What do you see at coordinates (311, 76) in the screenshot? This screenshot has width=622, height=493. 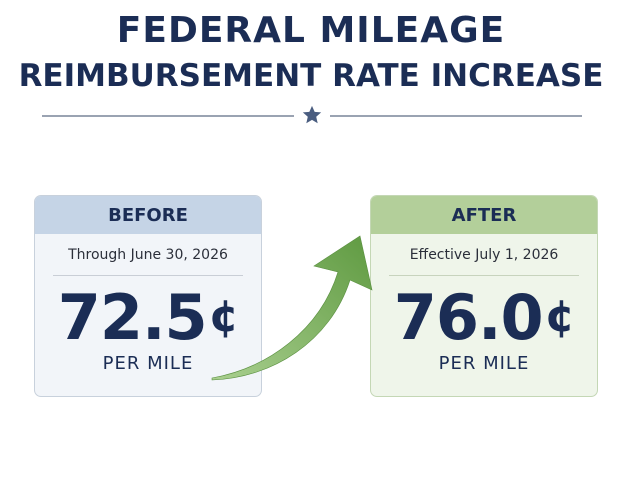 I see `title-line-2: REIMBURSEMENT RATE INCREASE` at bounding box center [311, 76].